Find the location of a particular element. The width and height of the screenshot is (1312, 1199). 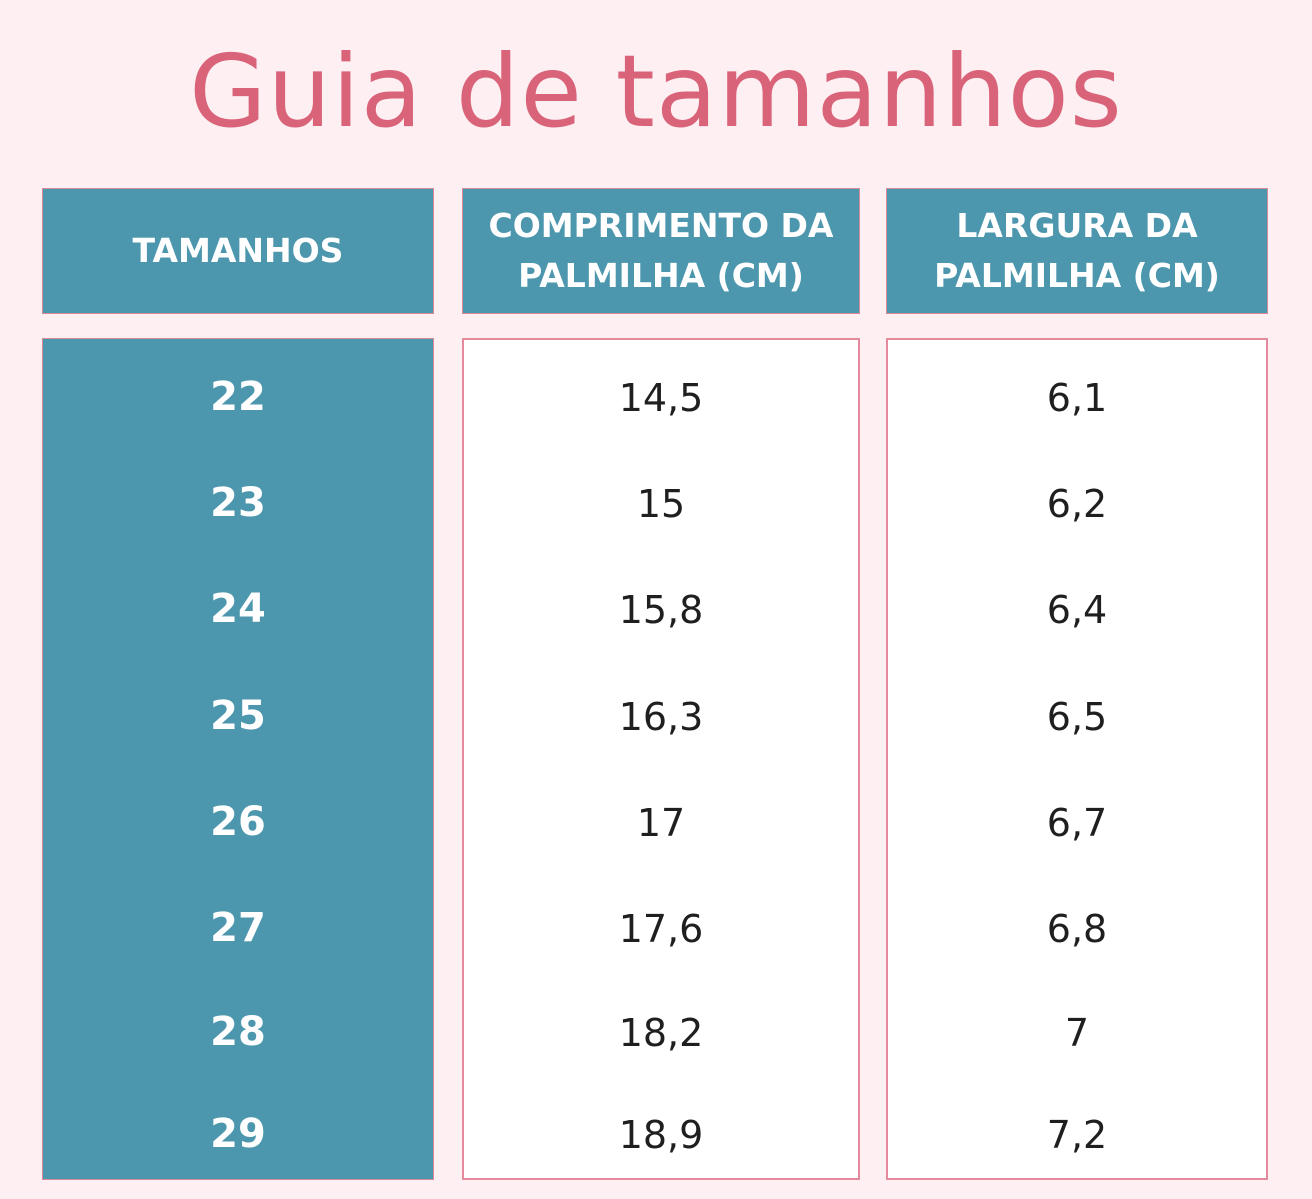

size-cell: 28 is located at coordinates (238, 1032).